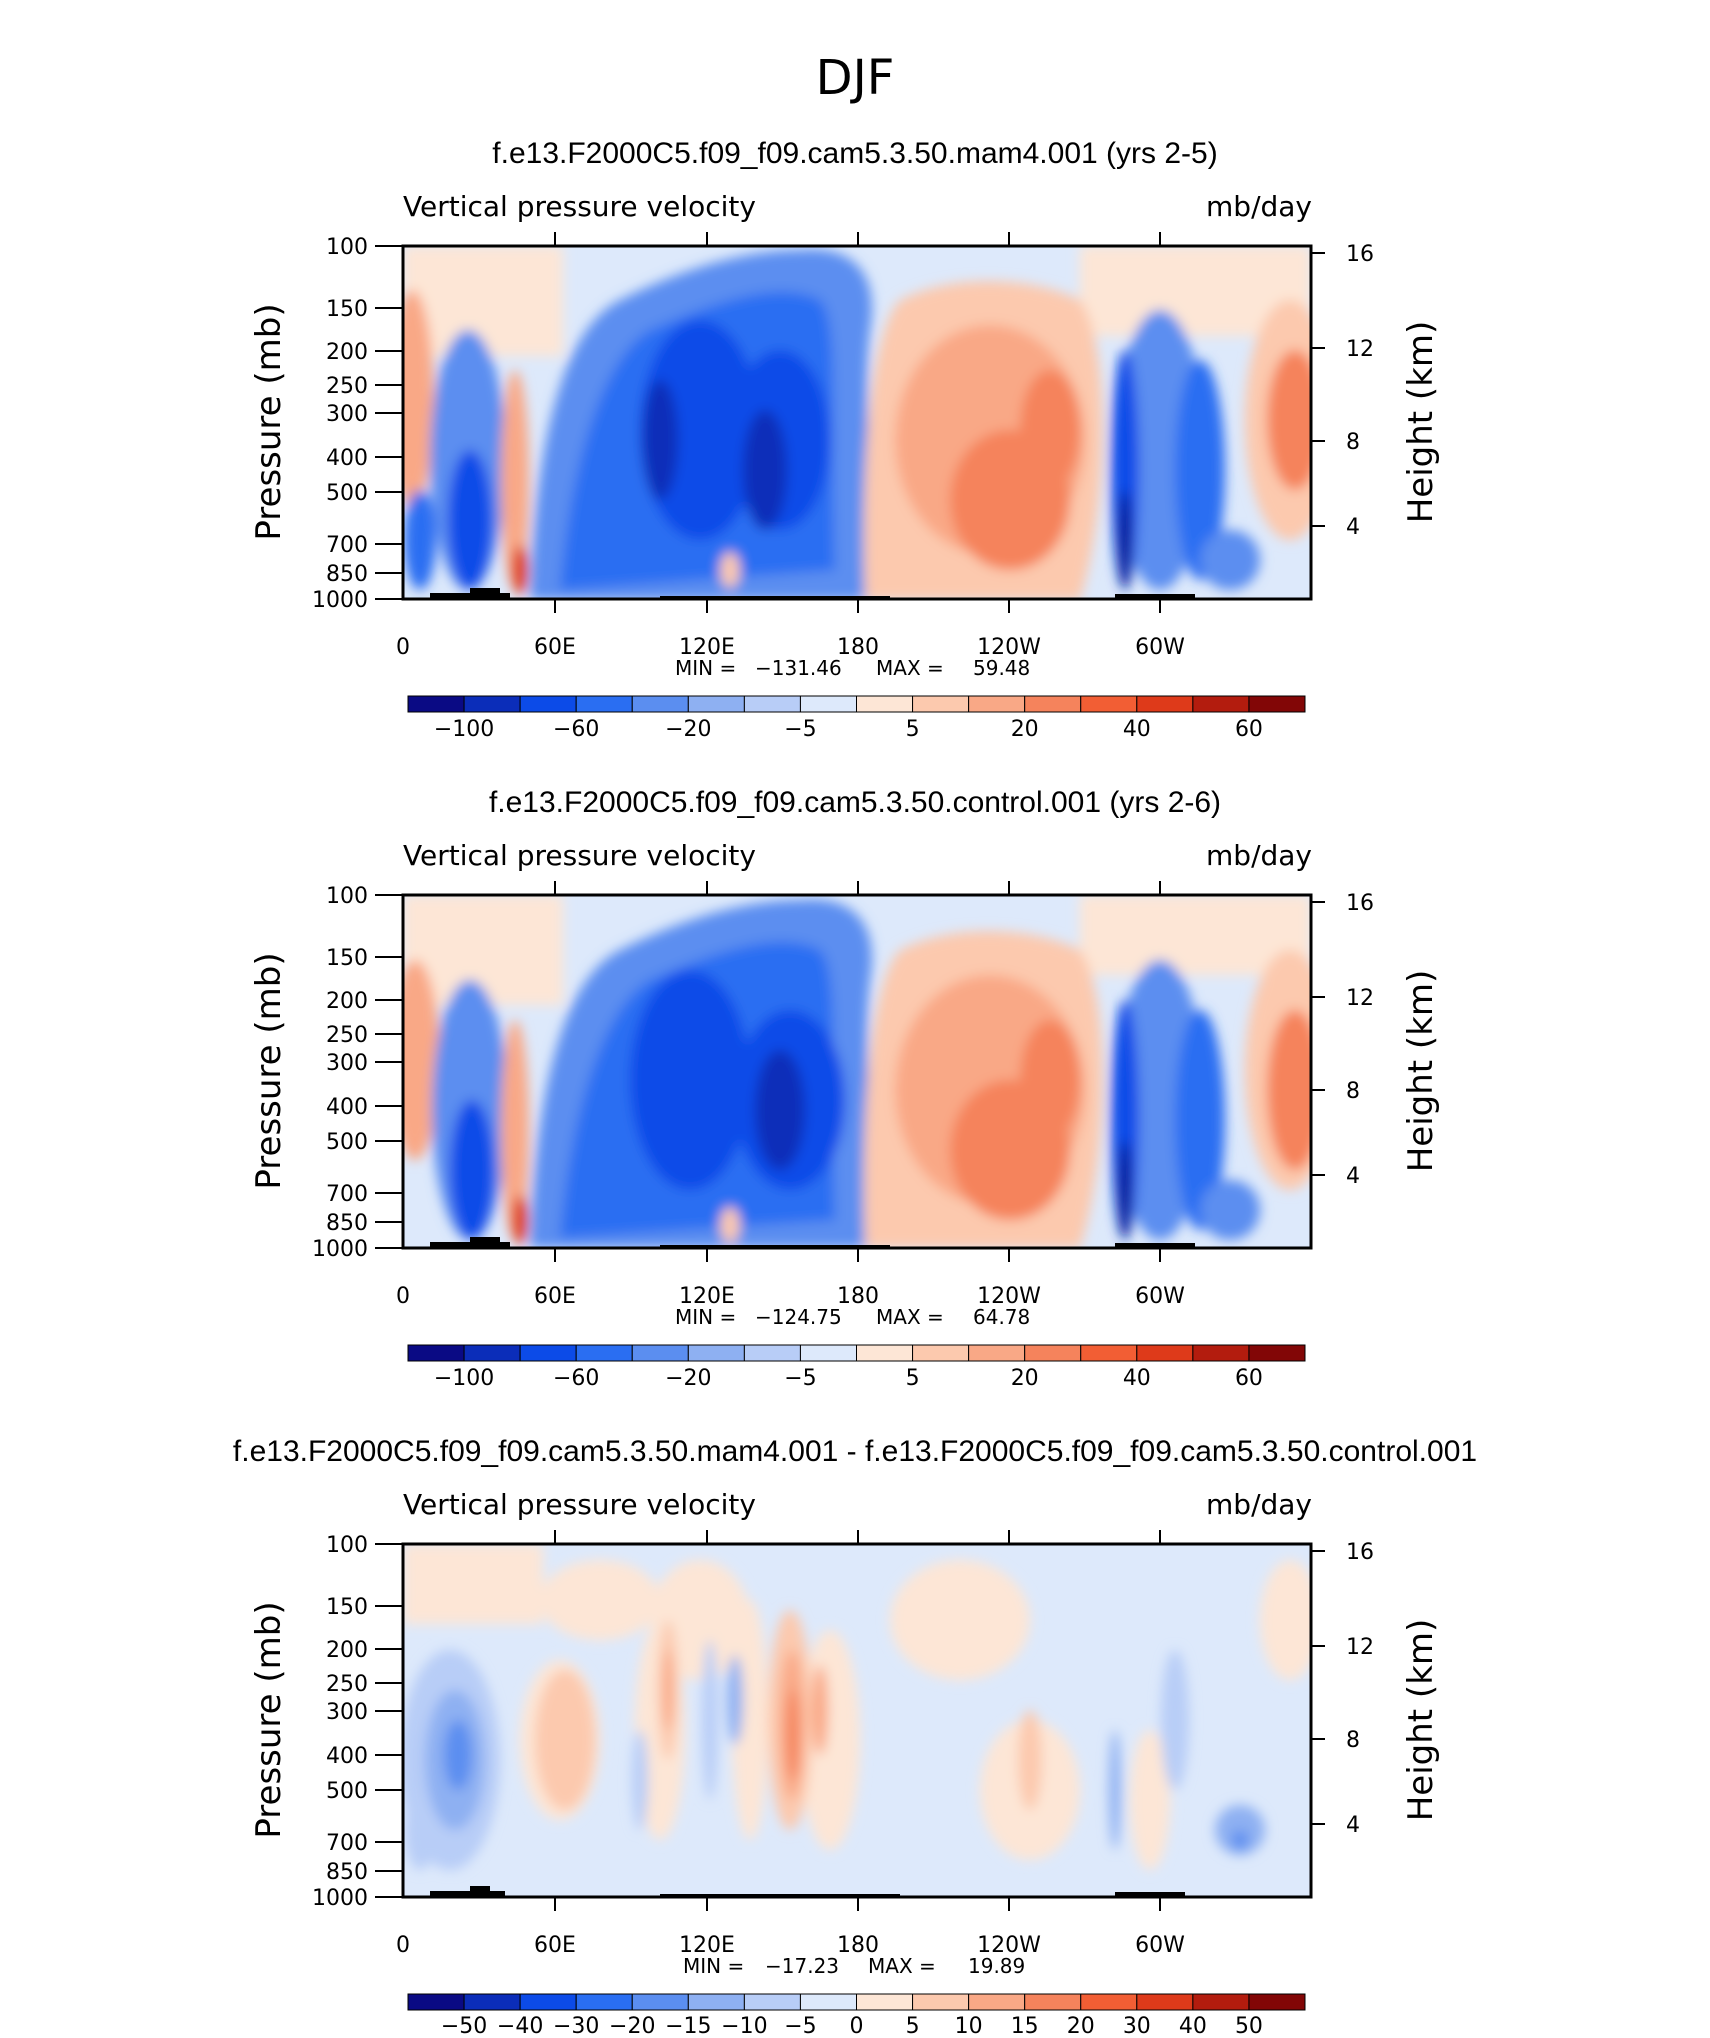  What do you see at coordinates (856, 718) in the screenshot?
I see `colorbar: −100 −60 −20 −5 5 20 40 60` at bounding box center [856, 718].